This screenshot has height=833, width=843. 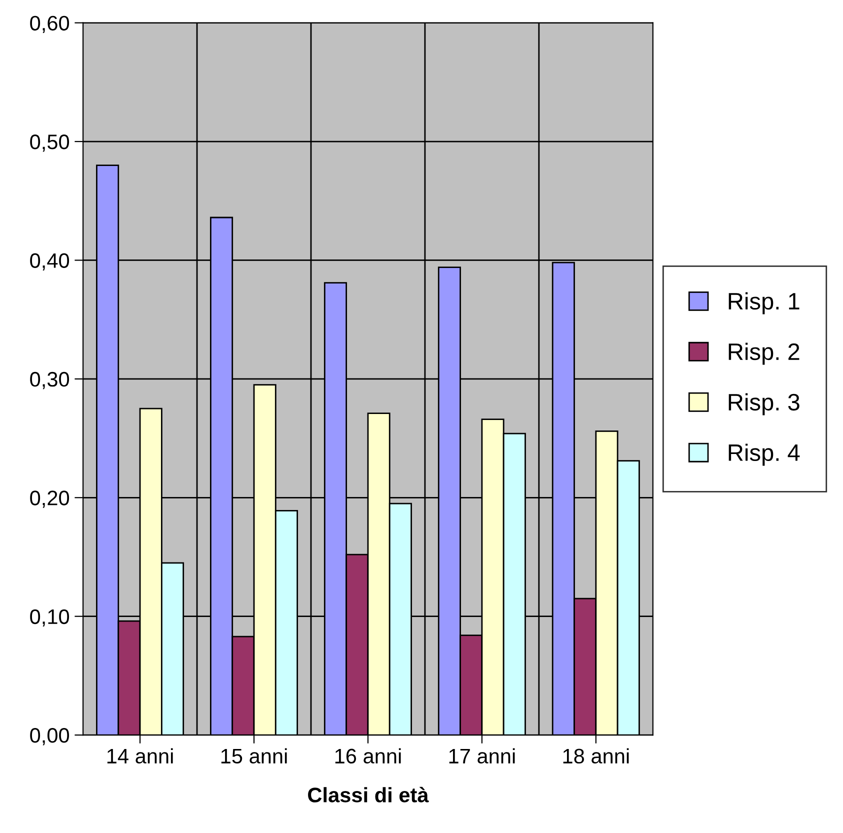 I want to click on y-tick-label: 0,10, so click(x=50, y=618).